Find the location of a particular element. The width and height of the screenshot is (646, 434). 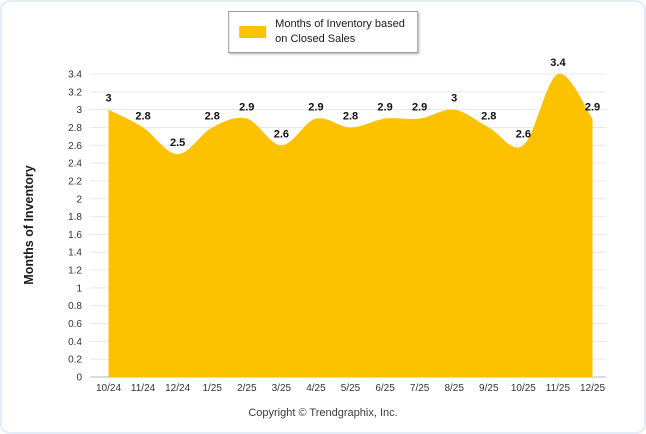

y-tick-label: 1 is located at coordinates (79, 288).